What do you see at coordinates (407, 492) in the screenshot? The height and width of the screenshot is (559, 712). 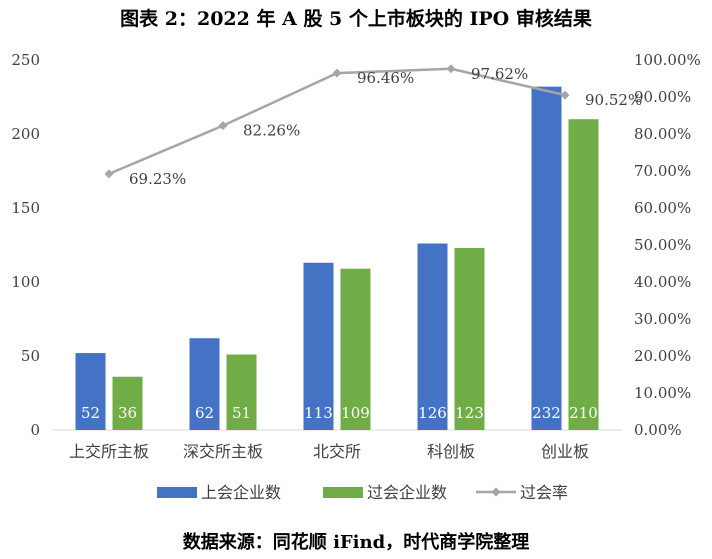 I see `legend-label: 过会企业数` at bounding box center [407, 492].